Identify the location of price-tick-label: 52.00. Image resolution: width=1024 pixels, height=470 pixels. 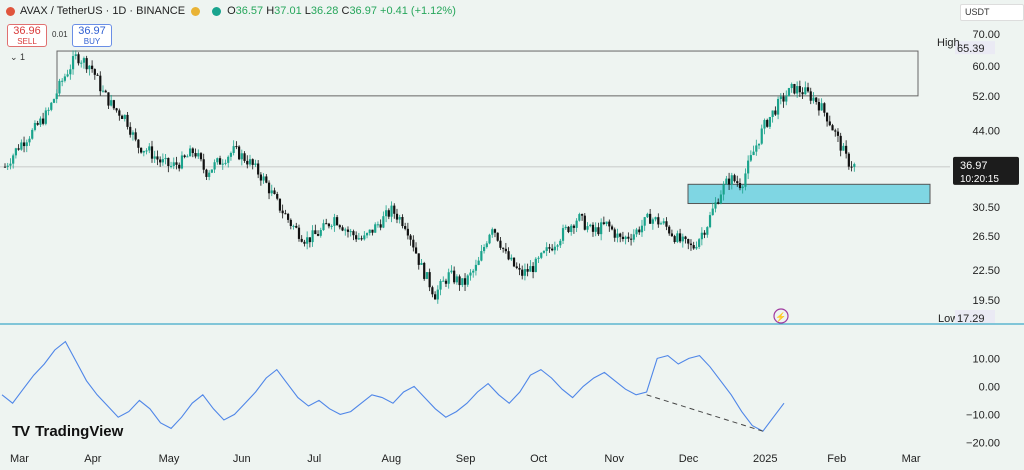
(986, 97).